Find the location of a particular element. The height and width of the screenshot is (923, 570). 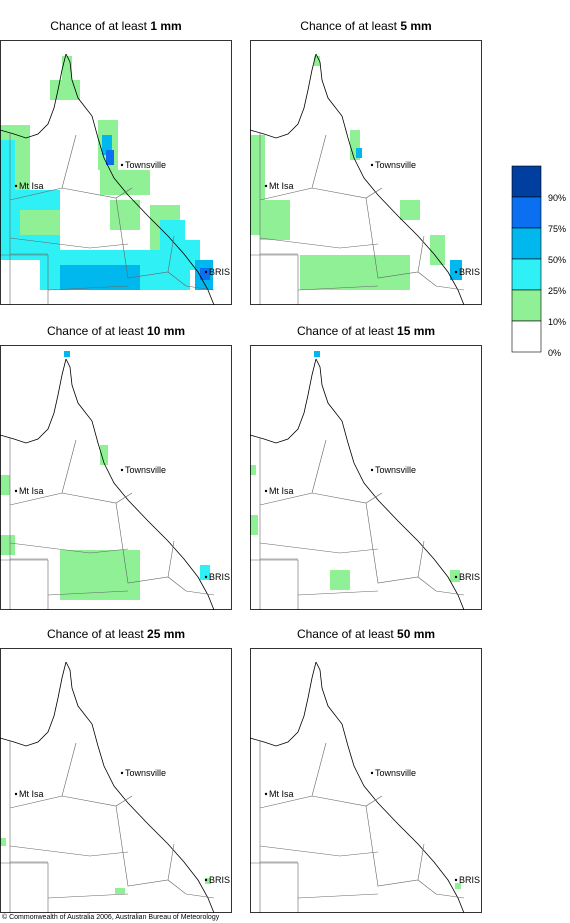

title-amount: 5 mm is located at coordinates (415, 26).